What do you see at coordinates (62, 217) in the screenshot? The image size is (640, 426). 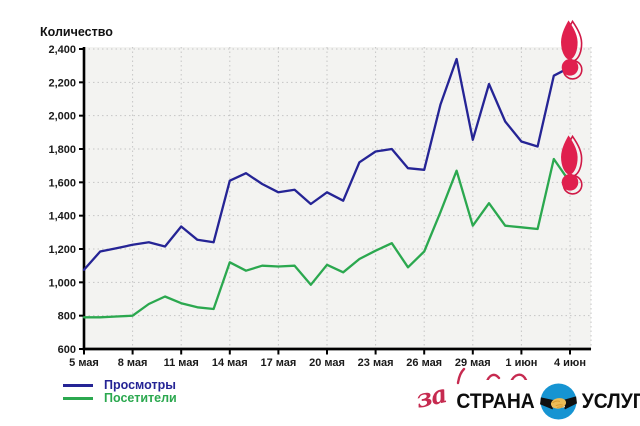 I see `y-axis-label: 1,400` at bounding box center [62, 217].